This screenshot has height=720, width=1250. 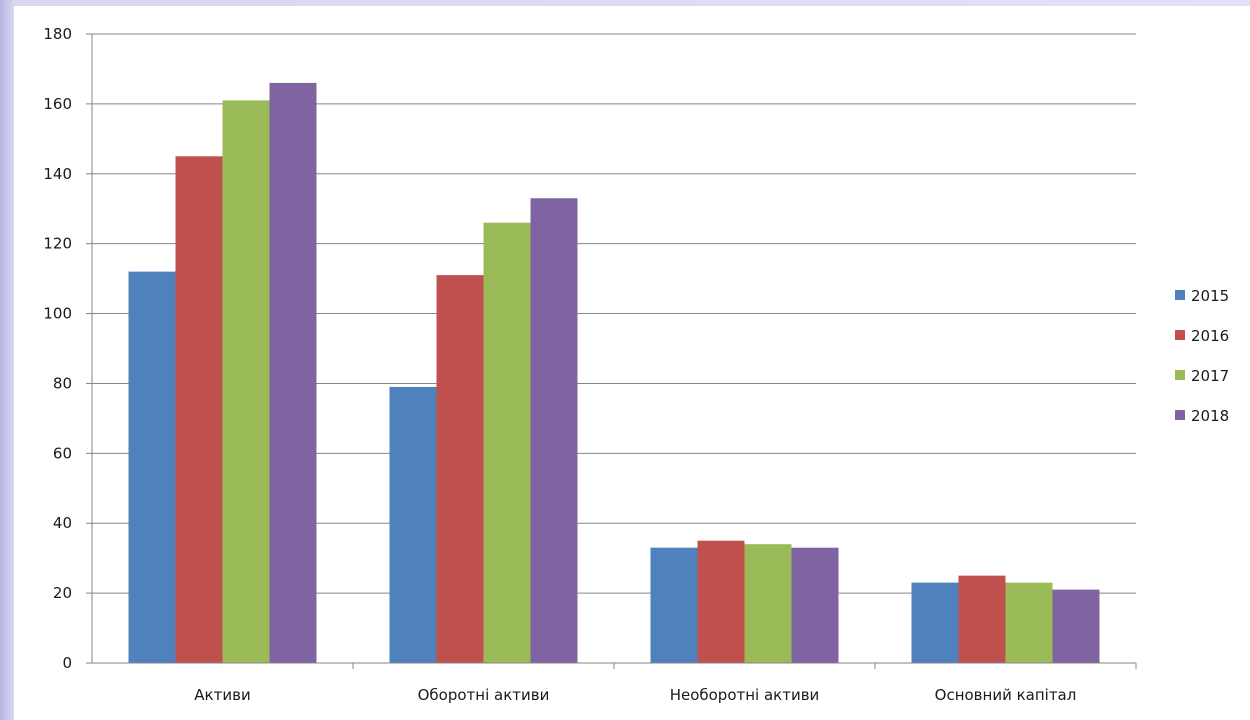 What do you see at coordinates (484, 695) in the screenshot?
I see `x-category-label: Оборотні активи` at bounding box center [484, 695].